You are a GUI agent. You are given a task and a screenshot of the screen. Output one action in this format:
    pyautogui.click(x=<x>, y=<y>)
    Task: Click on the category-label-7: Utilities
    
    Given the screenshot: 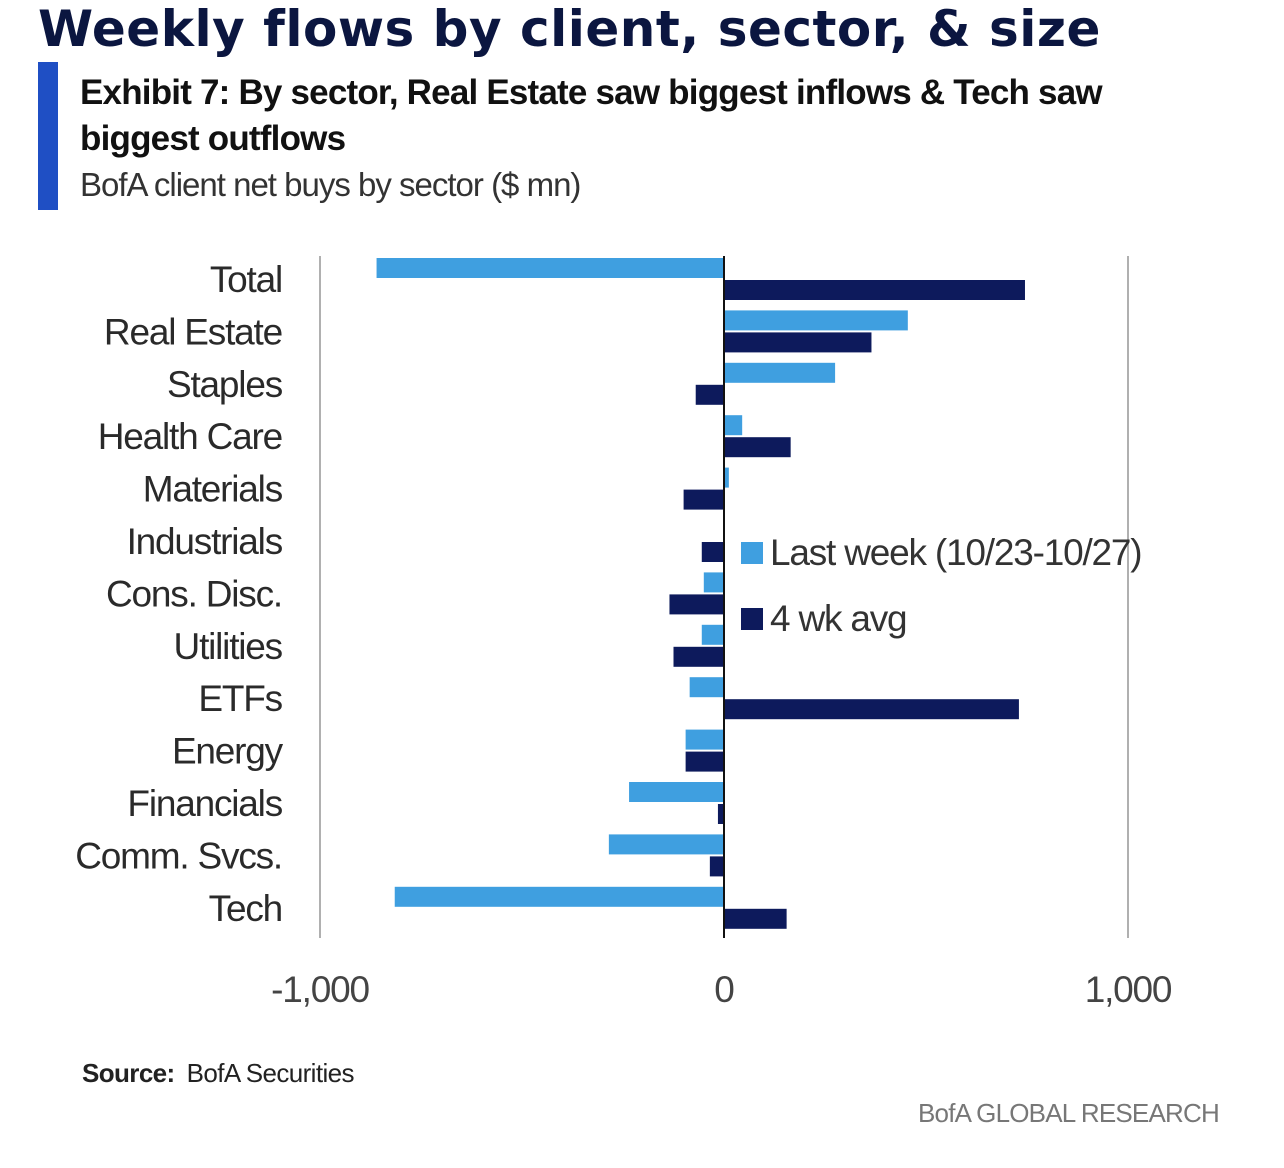 What is the action you would take?
    pyautogui.click(x=228, y=646)
    